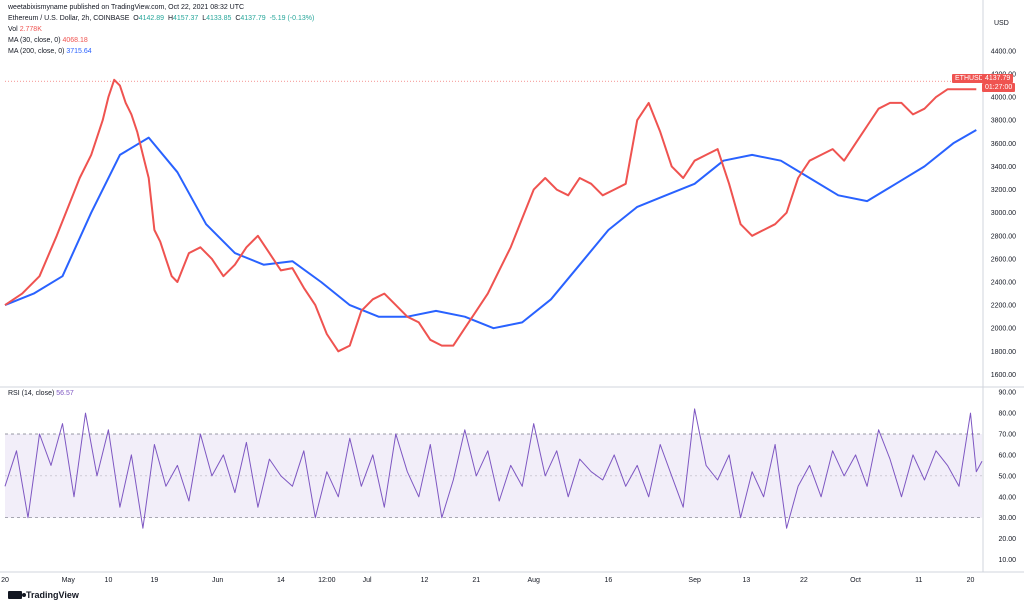  Describe the element at coordinates (109, 580) in the screenshot. I see `time-tick-label: 10` at that location.